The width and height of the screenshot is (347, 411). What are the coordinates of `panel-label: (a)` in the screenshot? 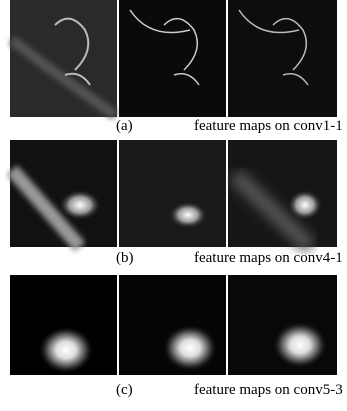 It's located at (124, 126).